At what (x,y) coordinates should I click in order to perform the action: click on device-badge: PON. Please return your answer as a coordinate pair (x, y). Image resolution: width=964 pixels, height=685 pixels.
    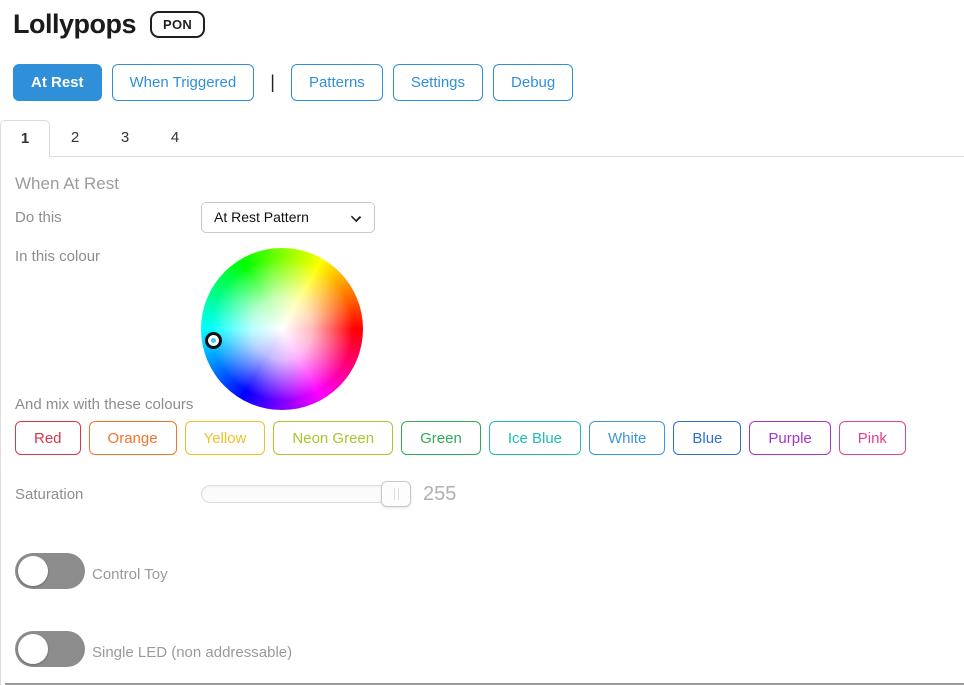
    Looking at the image, I should click on (178, 24).